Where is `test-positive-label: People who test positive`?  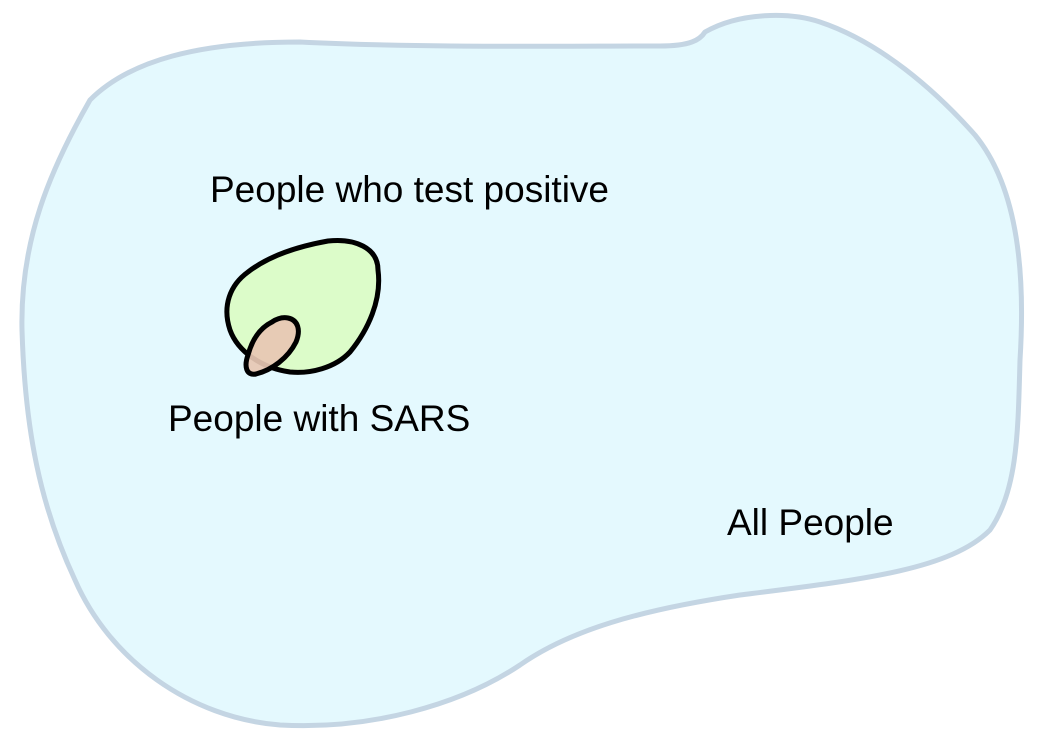
test-positive-label: People who test positive is located at coordinates (409, 189).